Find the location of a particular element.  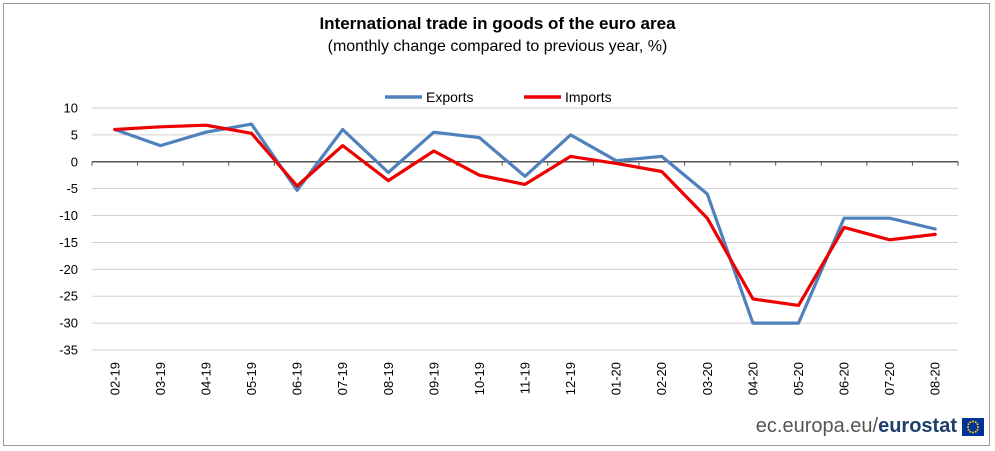

x-tick-label: 07-20 is located at coordinates (889, 378).